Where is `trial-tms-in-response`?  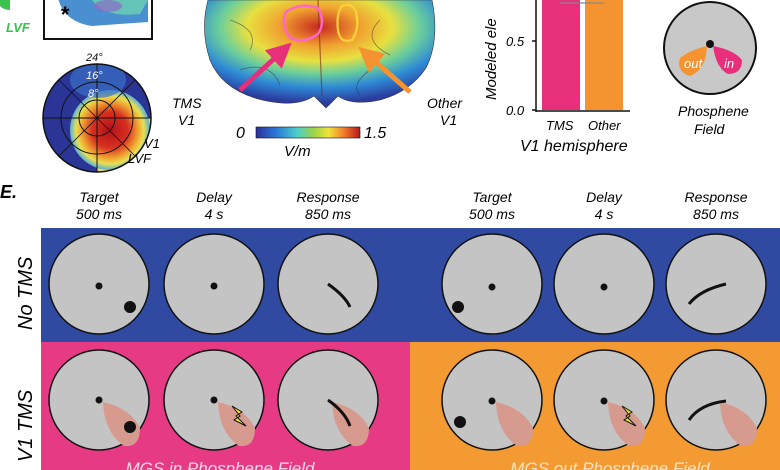
trial-tms-in-response is located at coordinates (328, 400).